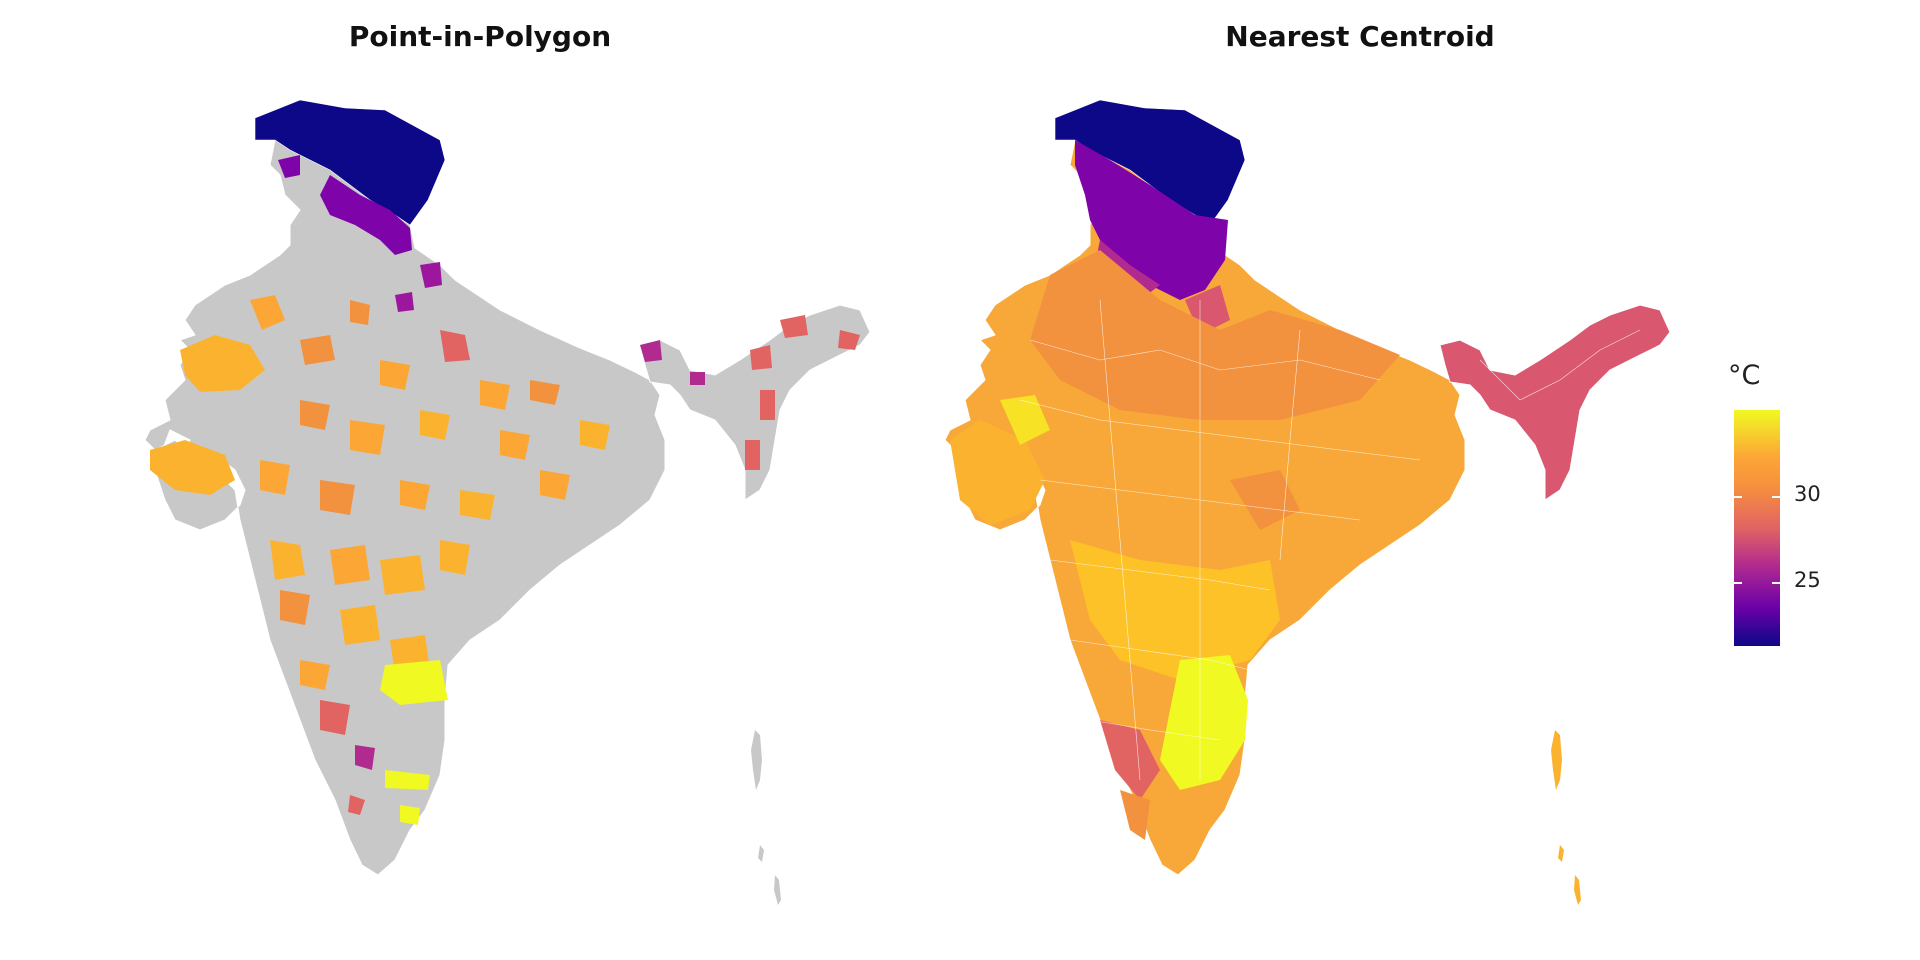 This screenshot has width=1920, height=960. I want to click on legend-title: °C, so click(1744, 375).